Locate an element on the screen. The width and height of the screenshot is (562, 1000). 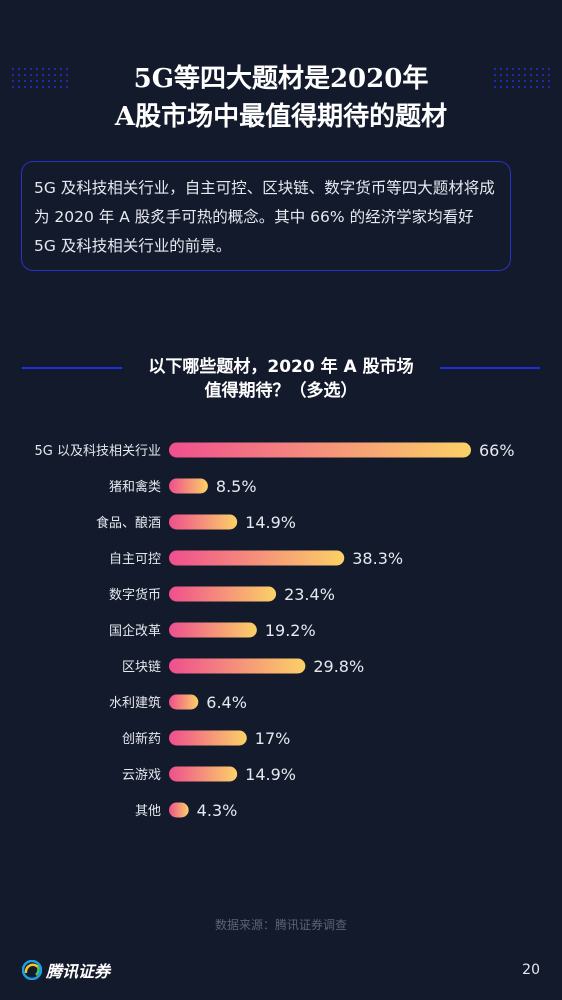
category-label: 猪和禽类 is located at coordinates (135, 487).